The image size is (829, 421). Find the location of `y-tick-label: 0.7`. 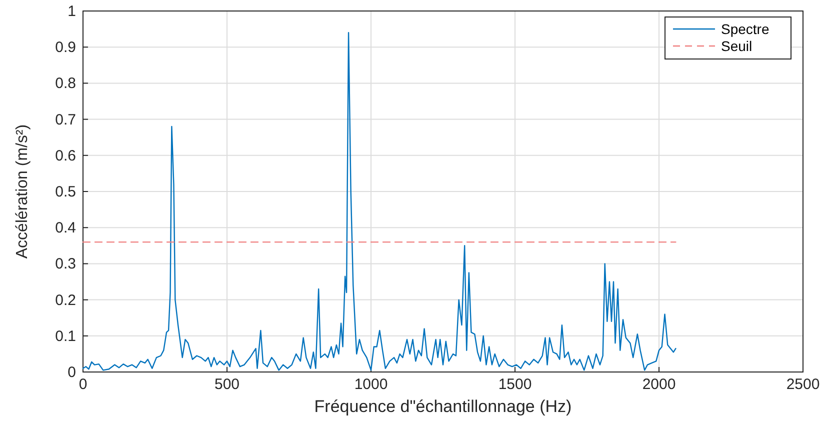

y-tick-label: 0.7 is located at coordinates (65, 119).